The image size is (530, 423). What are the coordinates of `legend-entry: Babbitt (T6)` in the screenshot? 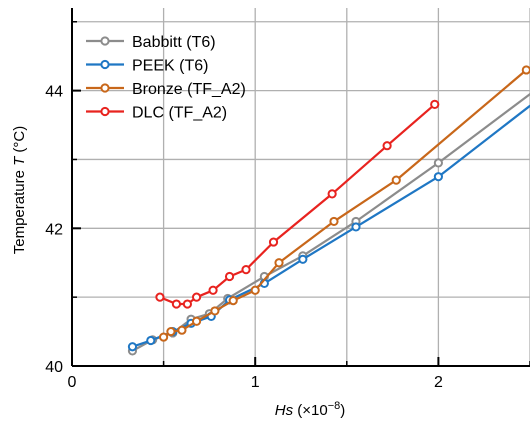 It's located at (151, 42).